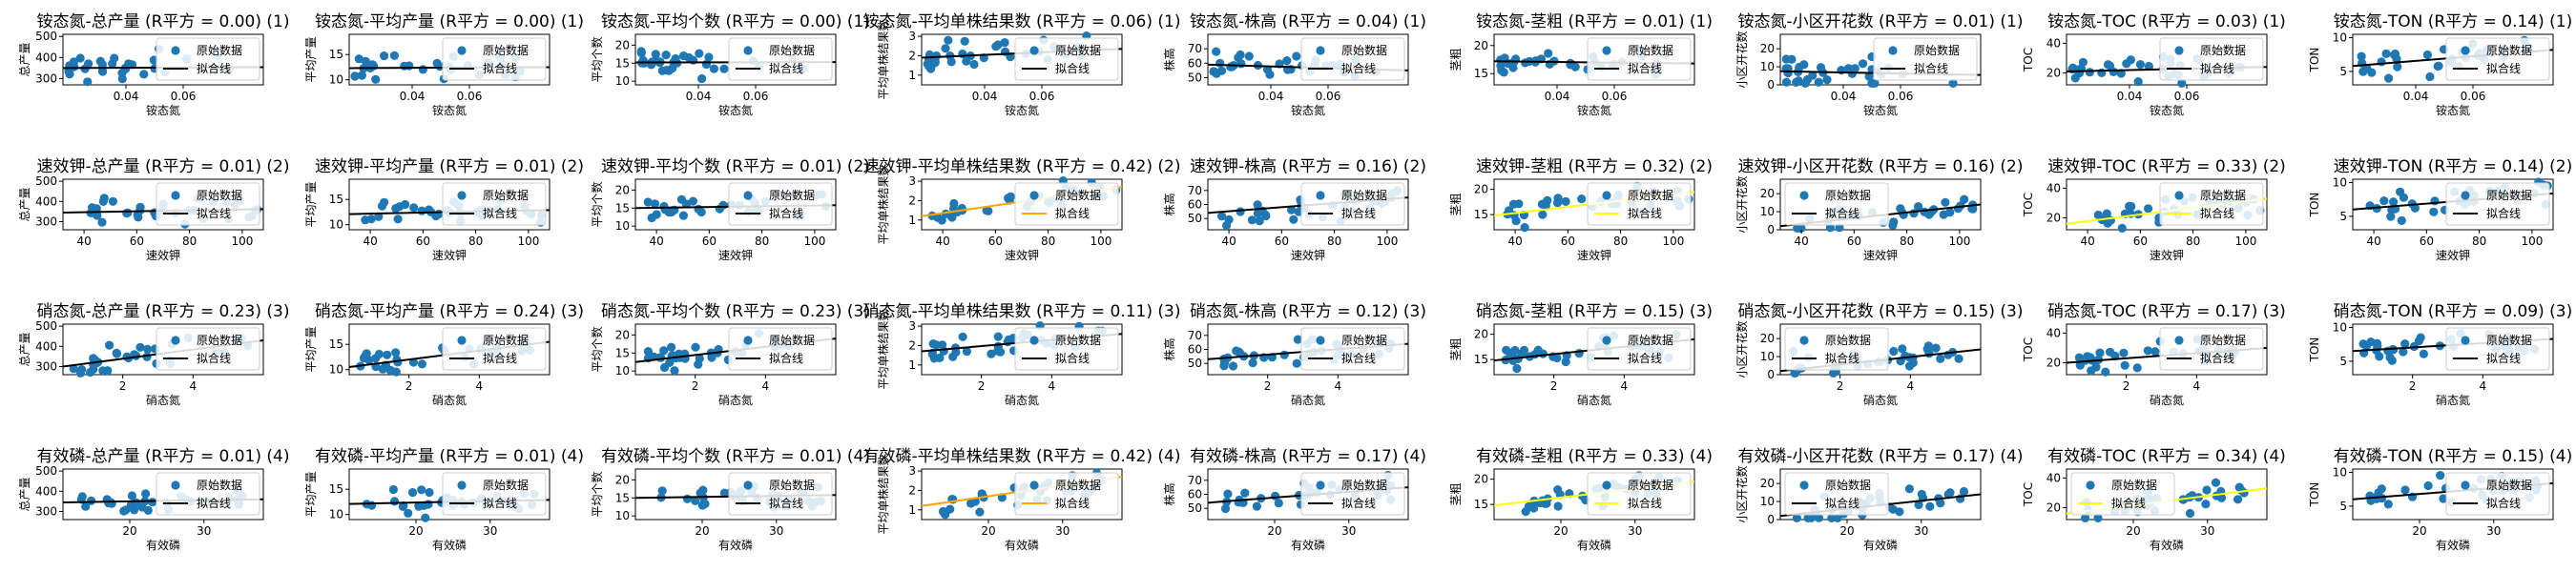 The width and height of the screenshot is (2576, 572). Describe the element at coordinates (2133, 531) in the screenshot. I see `x-tick-label: 20` at that location.